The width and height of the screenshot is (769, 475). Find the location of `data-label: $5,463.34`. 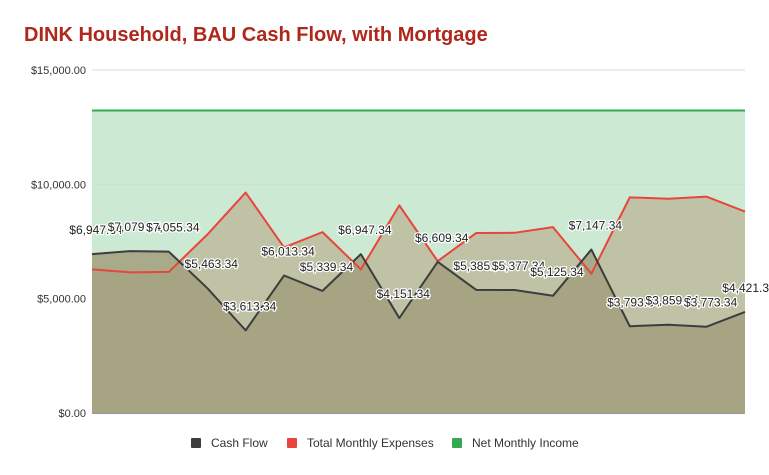

data-label: $5,463.34 is located at coordinates (212, 264).